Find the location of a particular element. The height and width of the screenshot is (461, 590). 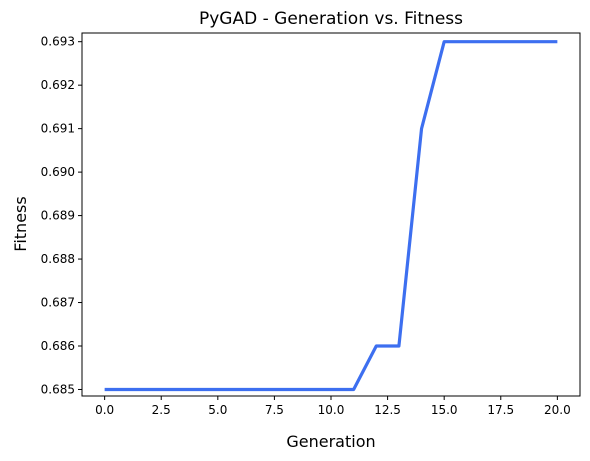

x-tick-label: 17.5 is located at coordinates (500, 410).